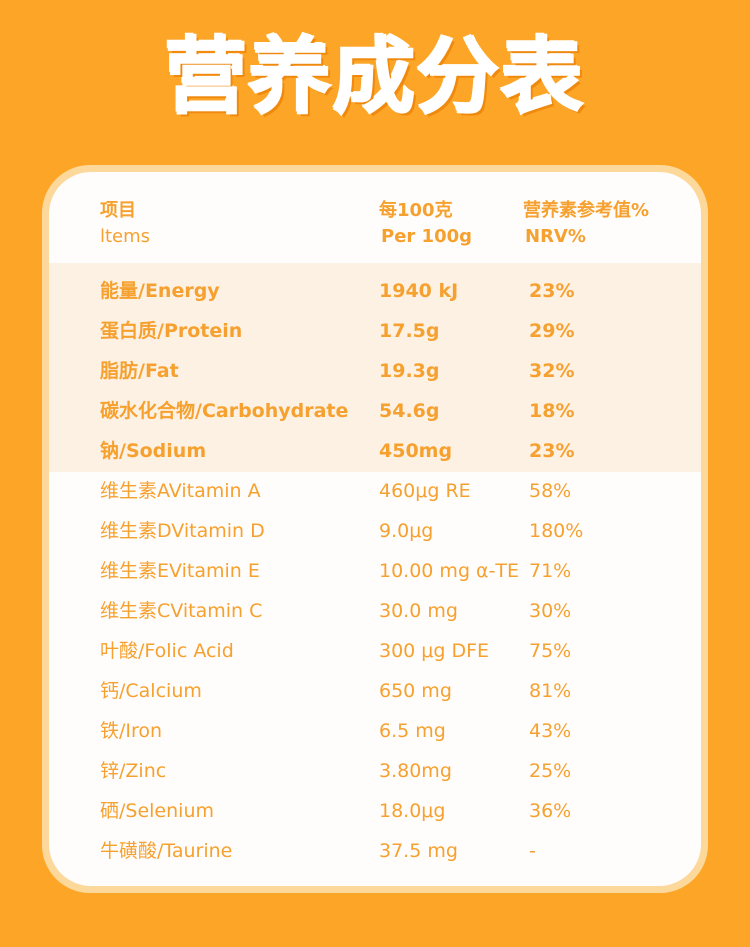 This screenshot has width=750, height=947. What do you see at coordinates (180, 491) in the screenshot?
I see `row-item: 维生素AVitamin A` at bounding box center [180, 491].